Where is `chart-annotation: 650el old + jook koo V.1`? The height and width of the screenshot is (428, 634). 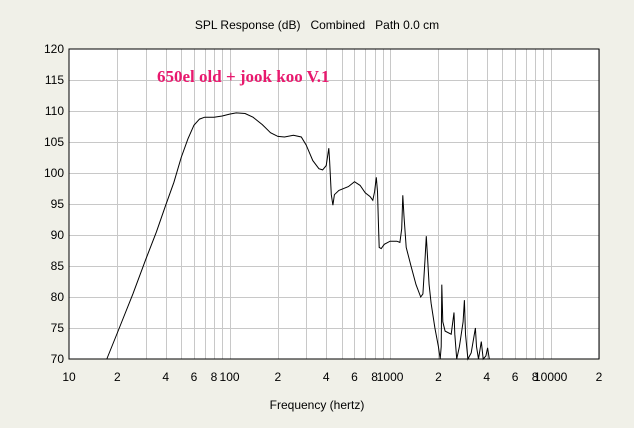
chart-annotation: 650el old + jook koo V.1 is located at coordinates (243, 76).